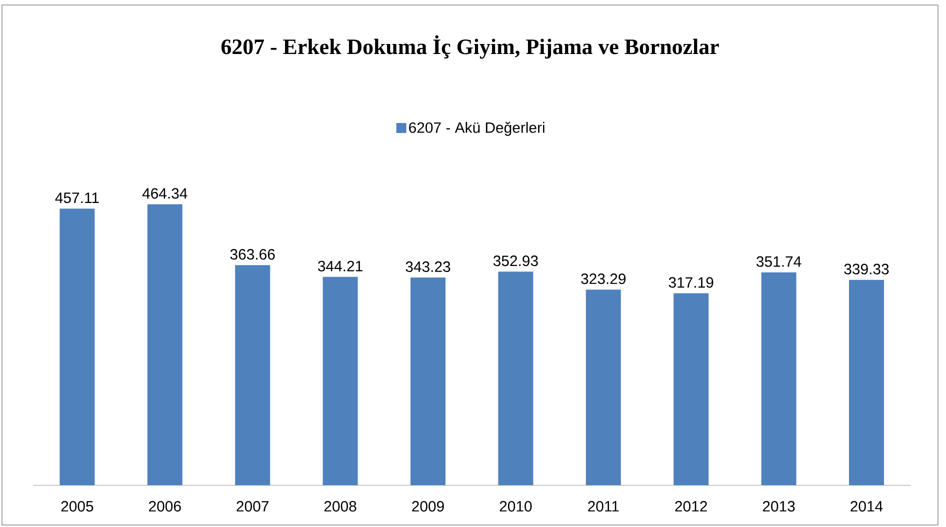  Describe the element at coordinates (77, 198) in the screenshot. I see `data-label: 457.11` at that location.